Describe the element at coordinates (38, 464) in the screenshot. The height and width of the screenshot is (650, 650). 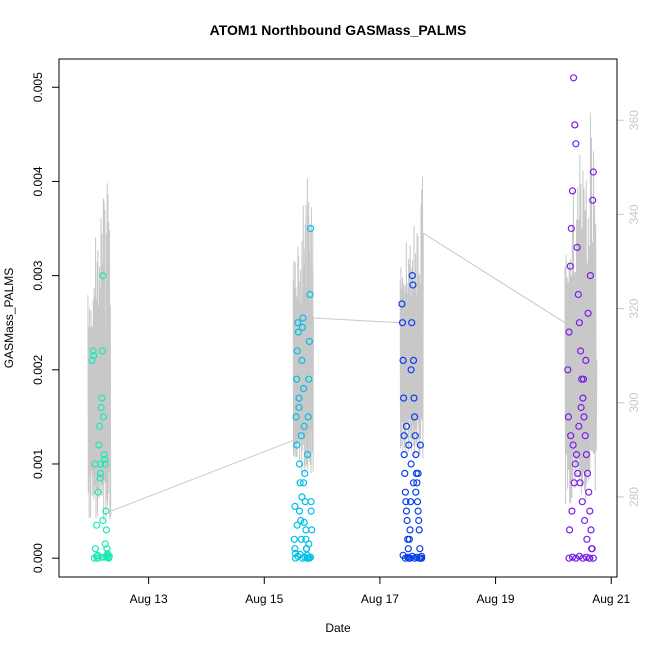
I see `y-tick-label: 0.001` at that location.